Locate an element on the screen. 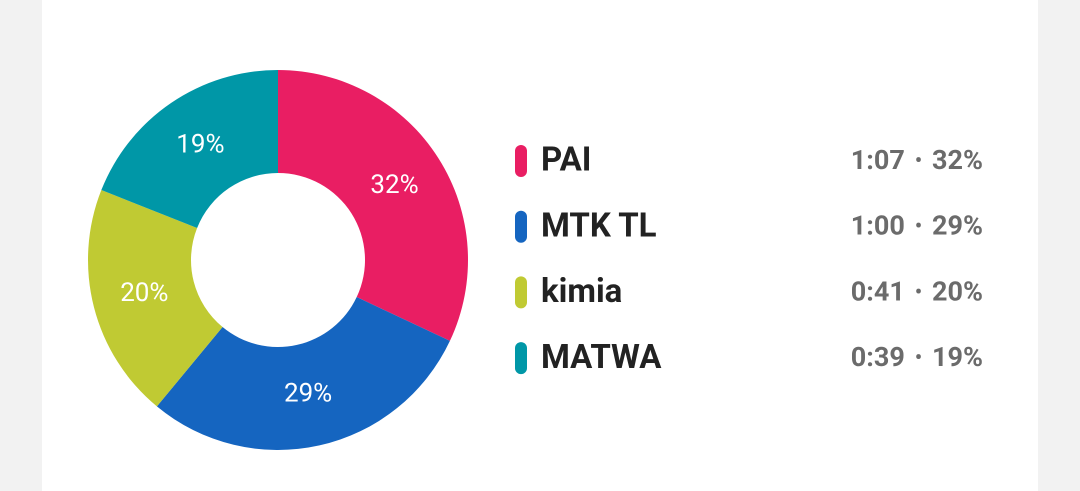 The image size is (1080, 491). legend-detail: 1:00 • 29% is located at coordinates (917, 226).